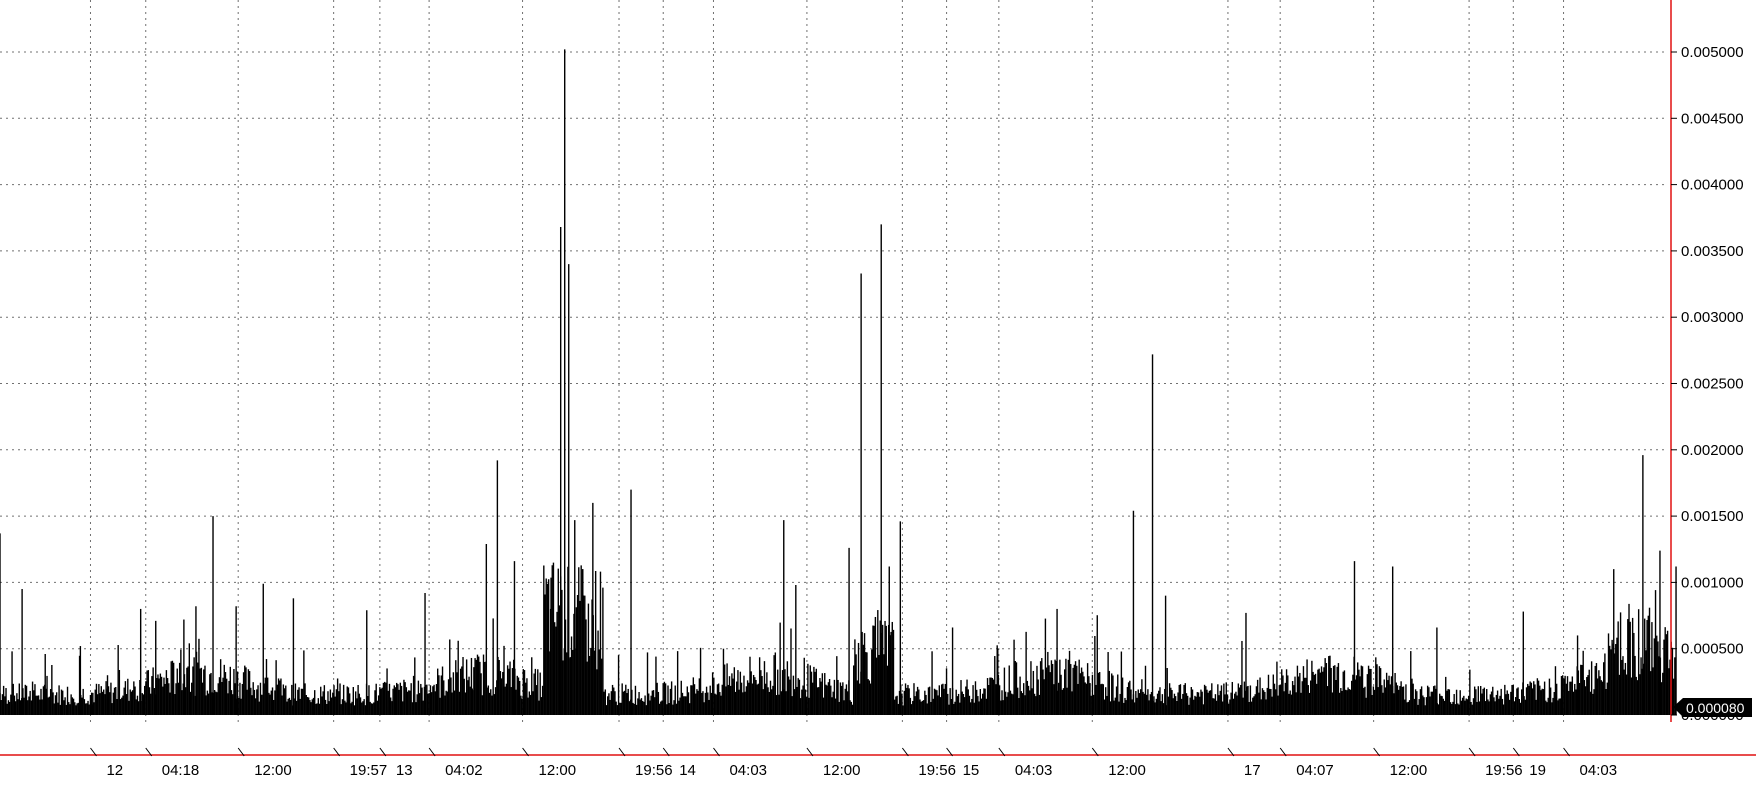 The image size is (1756, 788). I want to click on x-tick-label: 04:18, so click(181, 770).